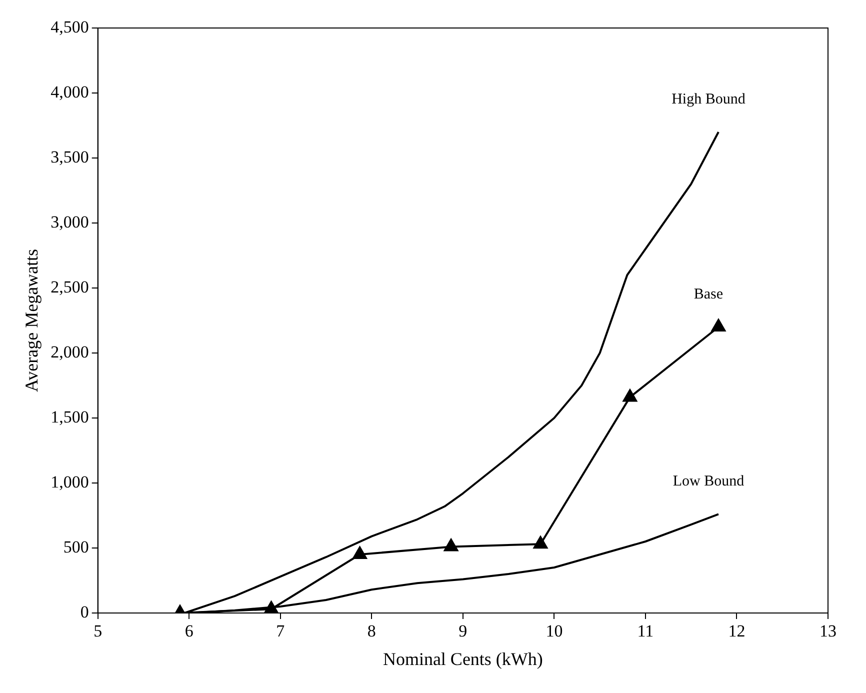  I want to click on x-tick-label: 12, so click(737, 631).